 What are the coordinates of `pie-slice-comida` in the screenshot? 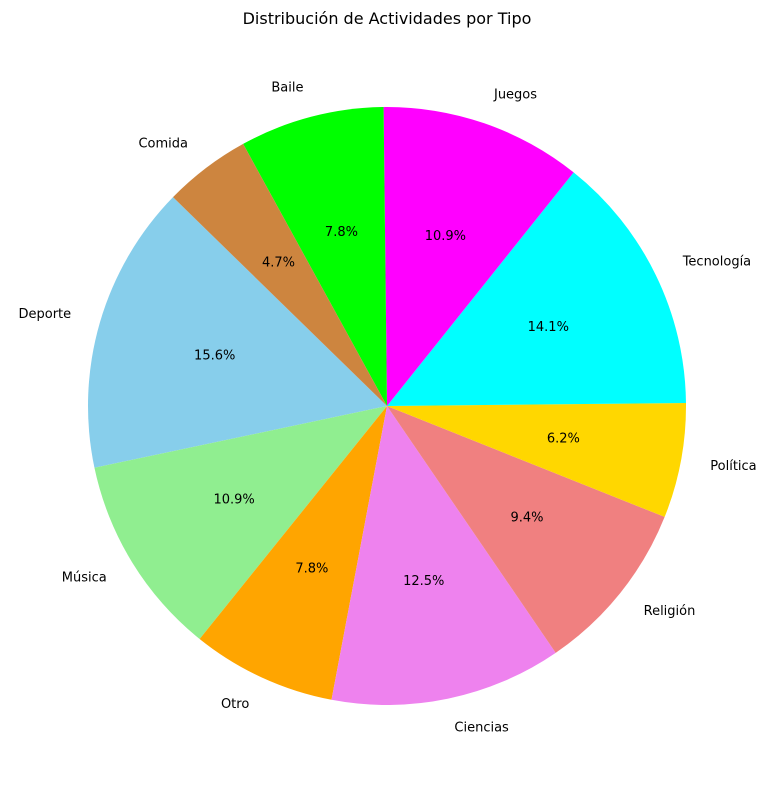 It's located at (280, 275).